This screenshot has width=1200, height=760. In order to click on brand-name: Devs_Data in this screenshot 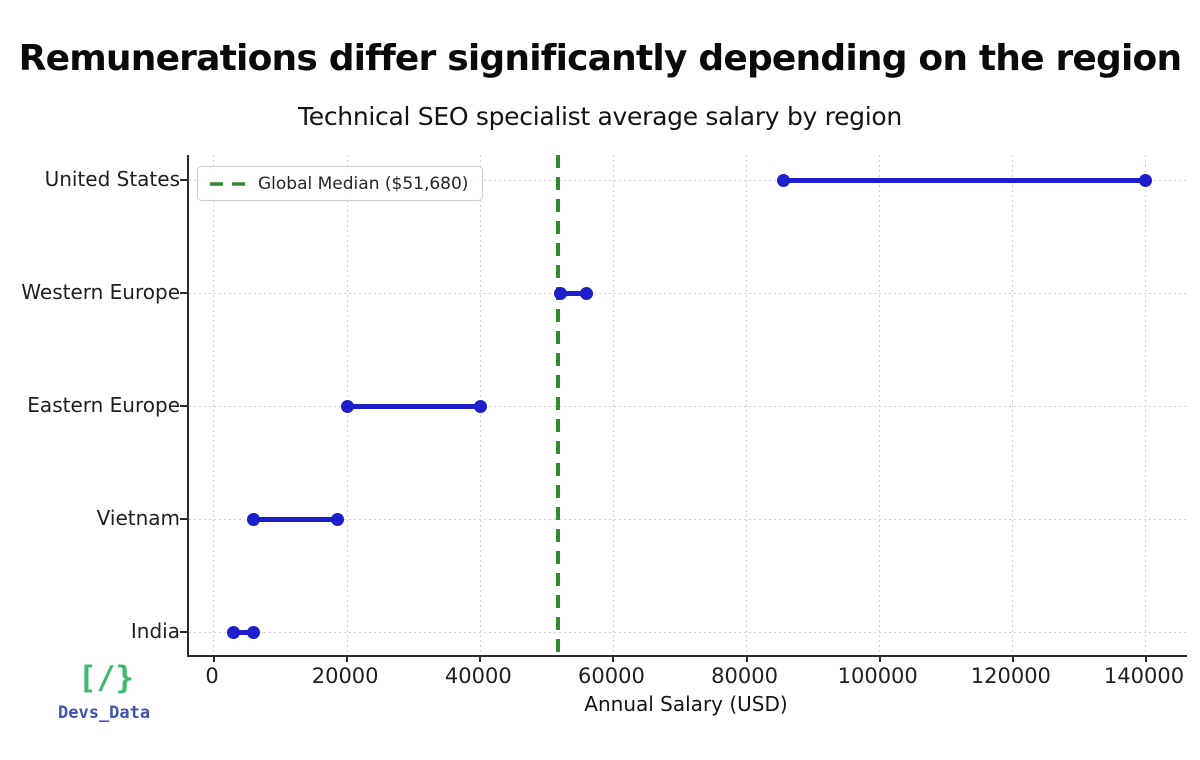, I will do `click(104, 713)`.